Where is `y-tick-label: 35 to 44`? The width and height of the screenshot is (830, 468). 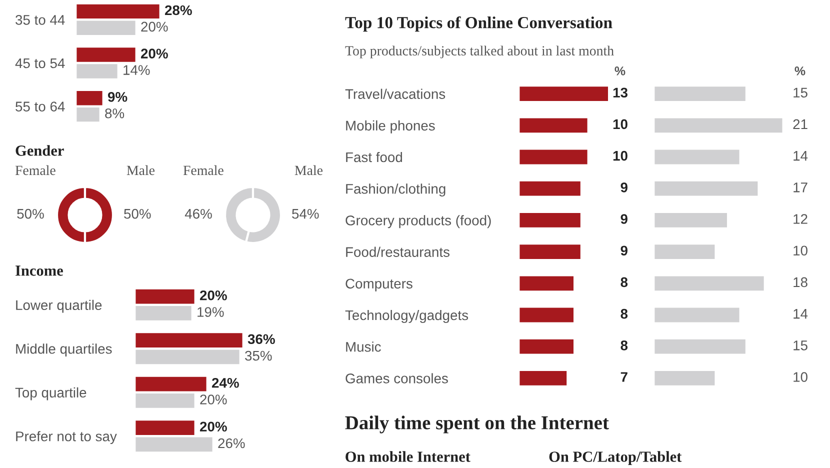 y-tick-label: 35 to 44 is located at coordinates (40, 20).